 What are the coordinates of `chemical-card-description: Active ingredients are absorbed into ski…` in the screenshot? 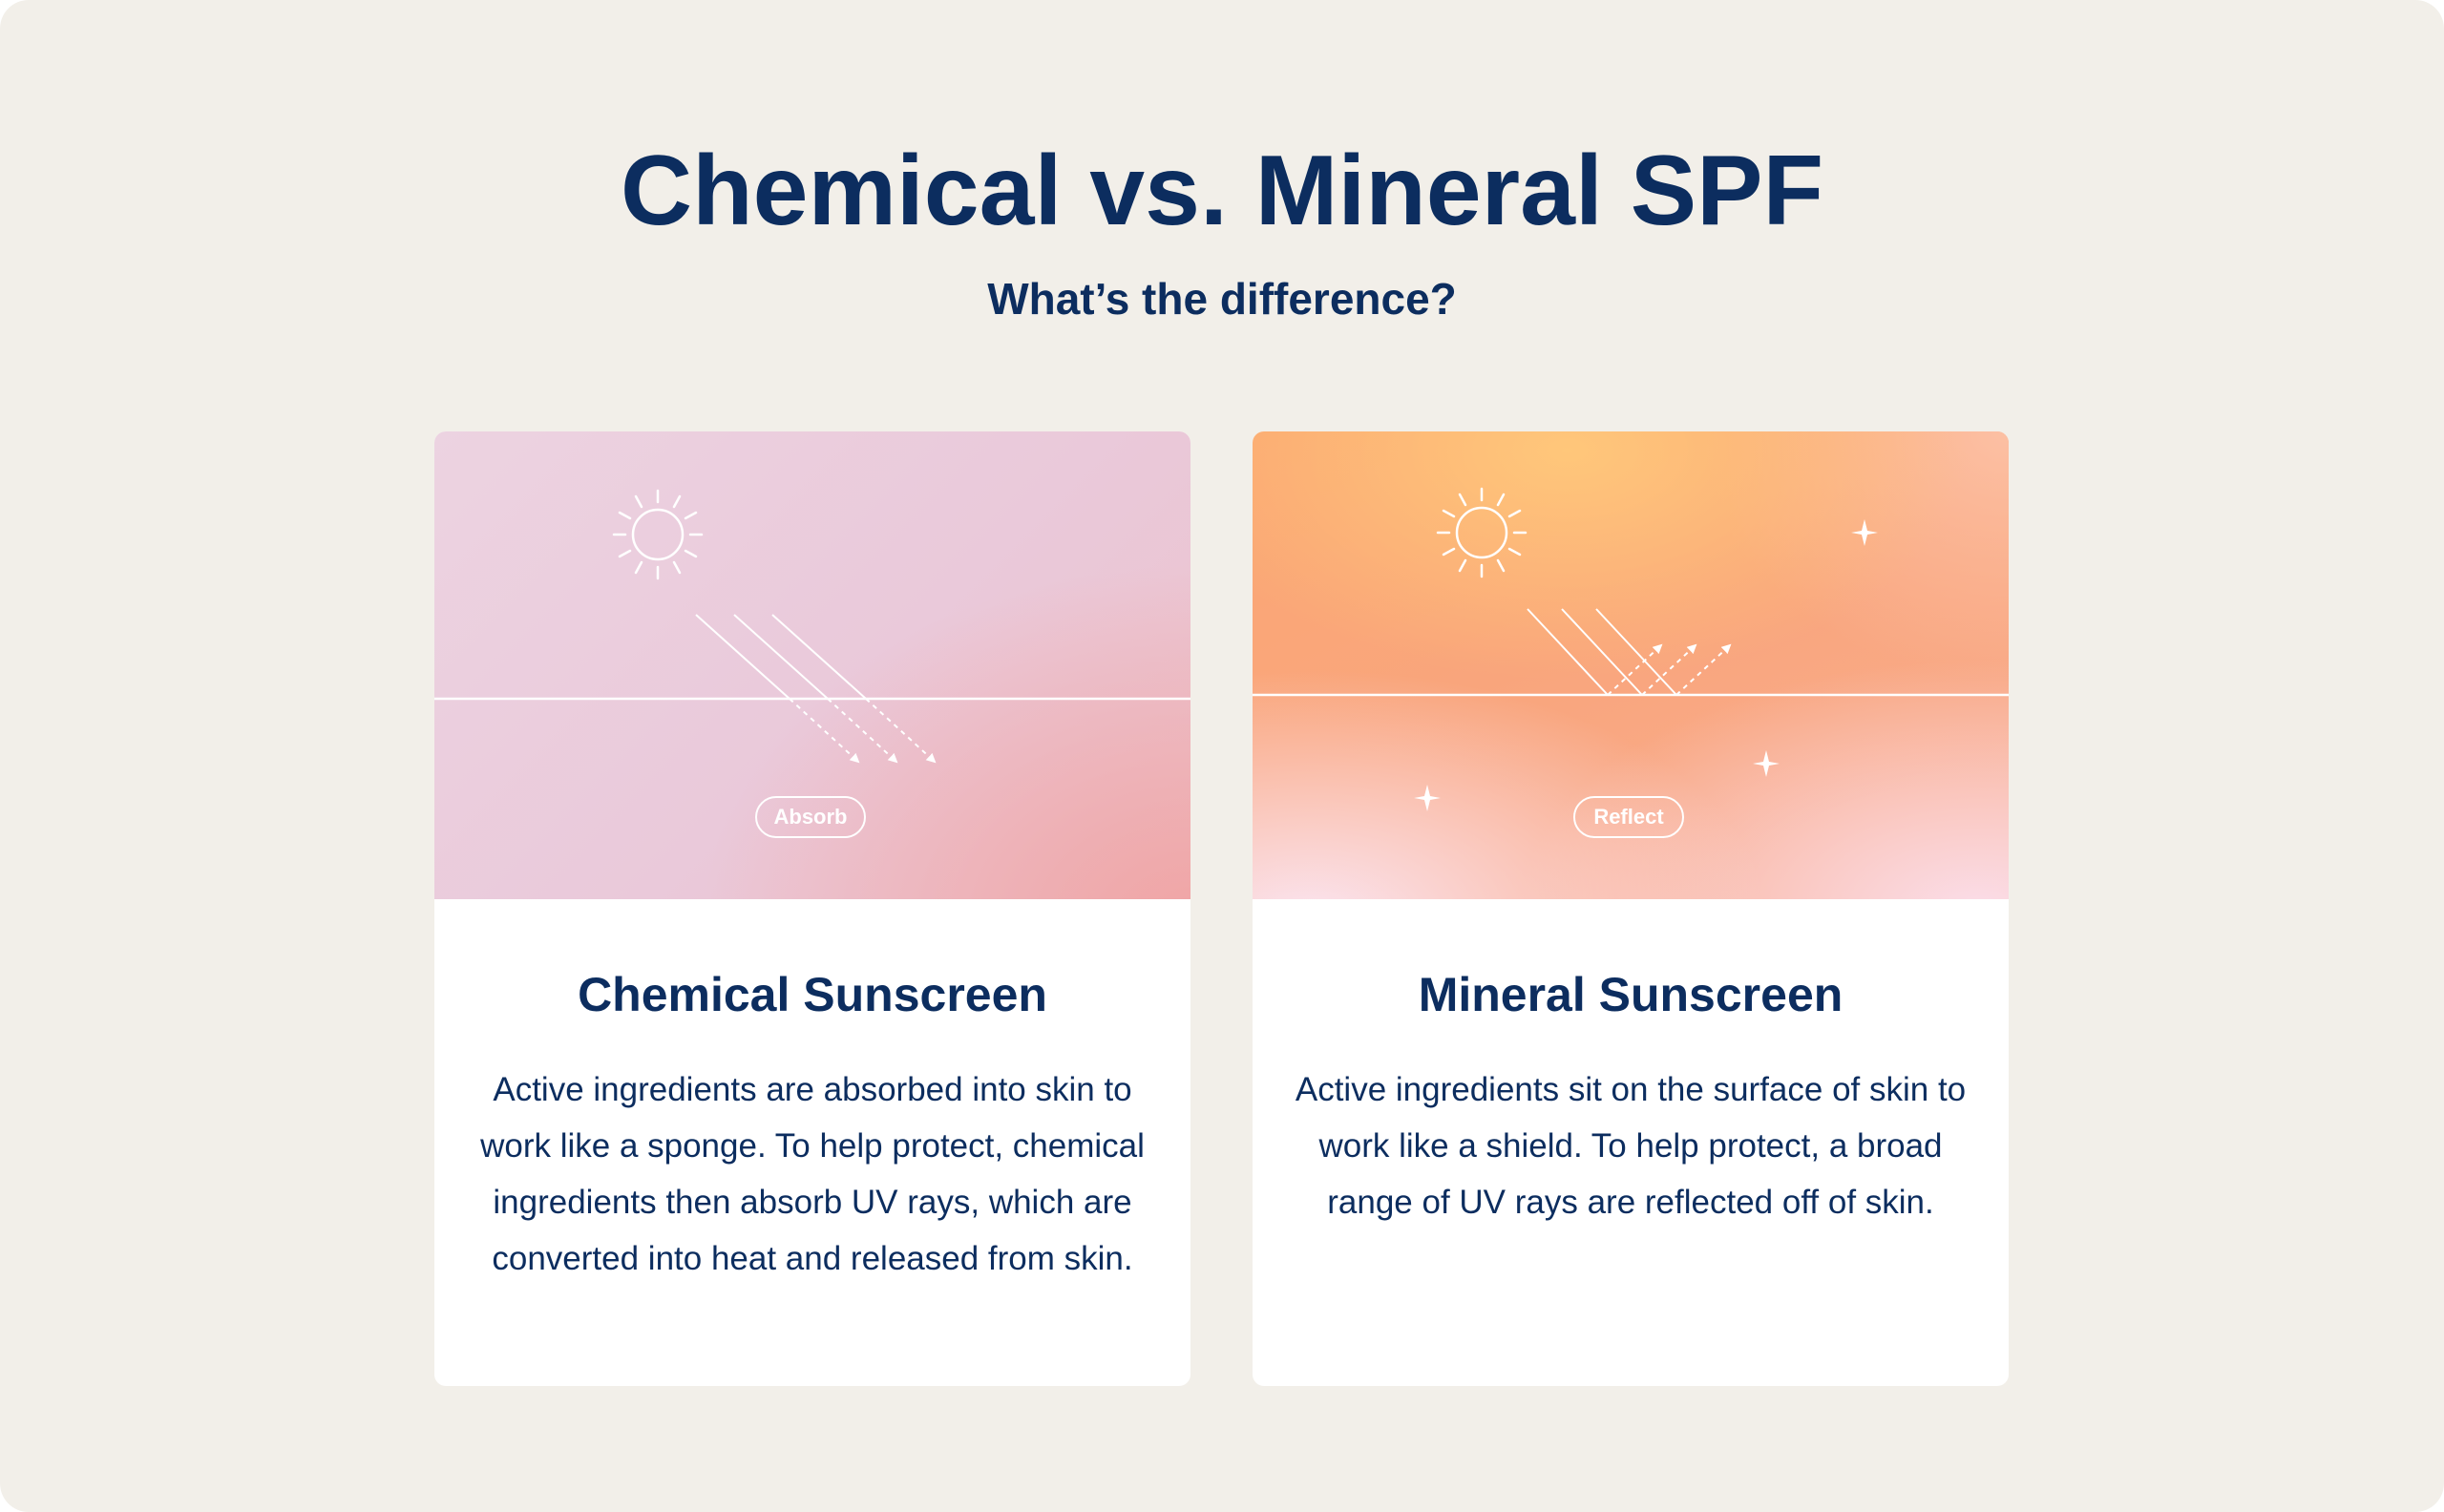 It's located at (813, 1174).